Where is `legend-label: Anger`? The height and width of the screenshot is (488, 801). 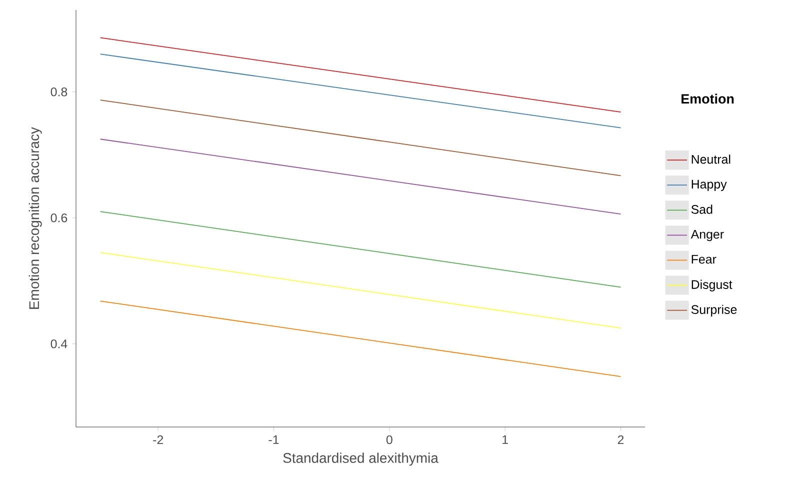 legend-label: Anger is located at coordinates (707, 236).